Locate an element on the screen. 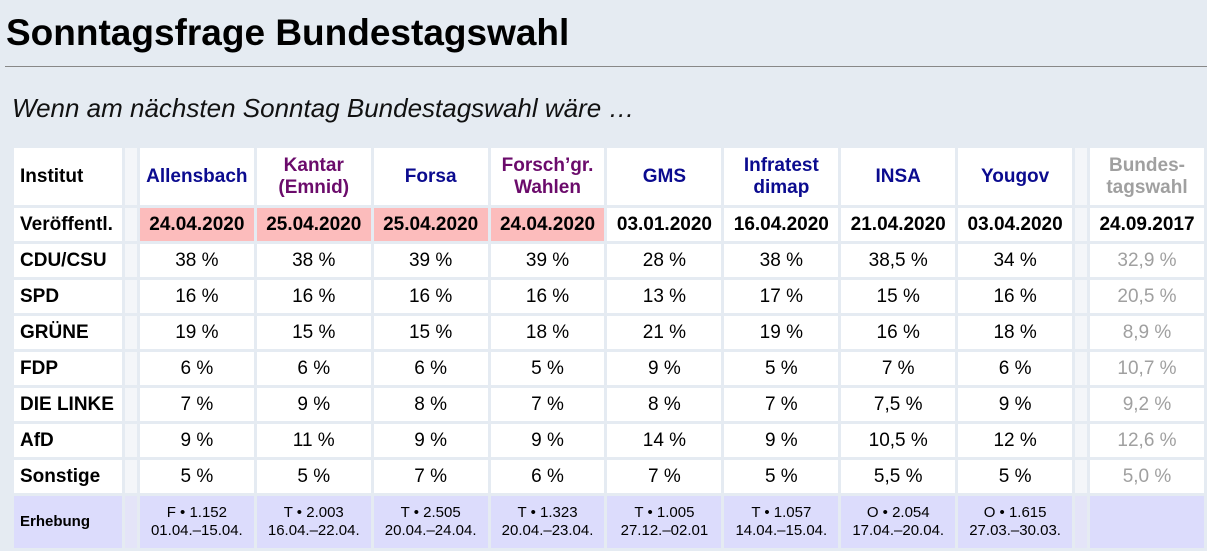  survey-info: O • 1.615 27.03.–30.03. is located at coordinates (1015, 522).